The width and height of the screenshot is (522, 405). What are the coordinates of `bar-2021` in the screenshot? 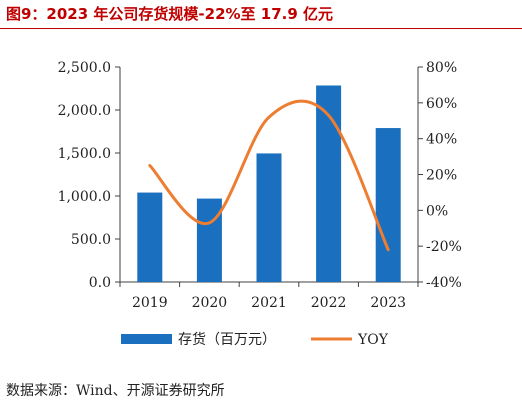 It's located at (269, 217).